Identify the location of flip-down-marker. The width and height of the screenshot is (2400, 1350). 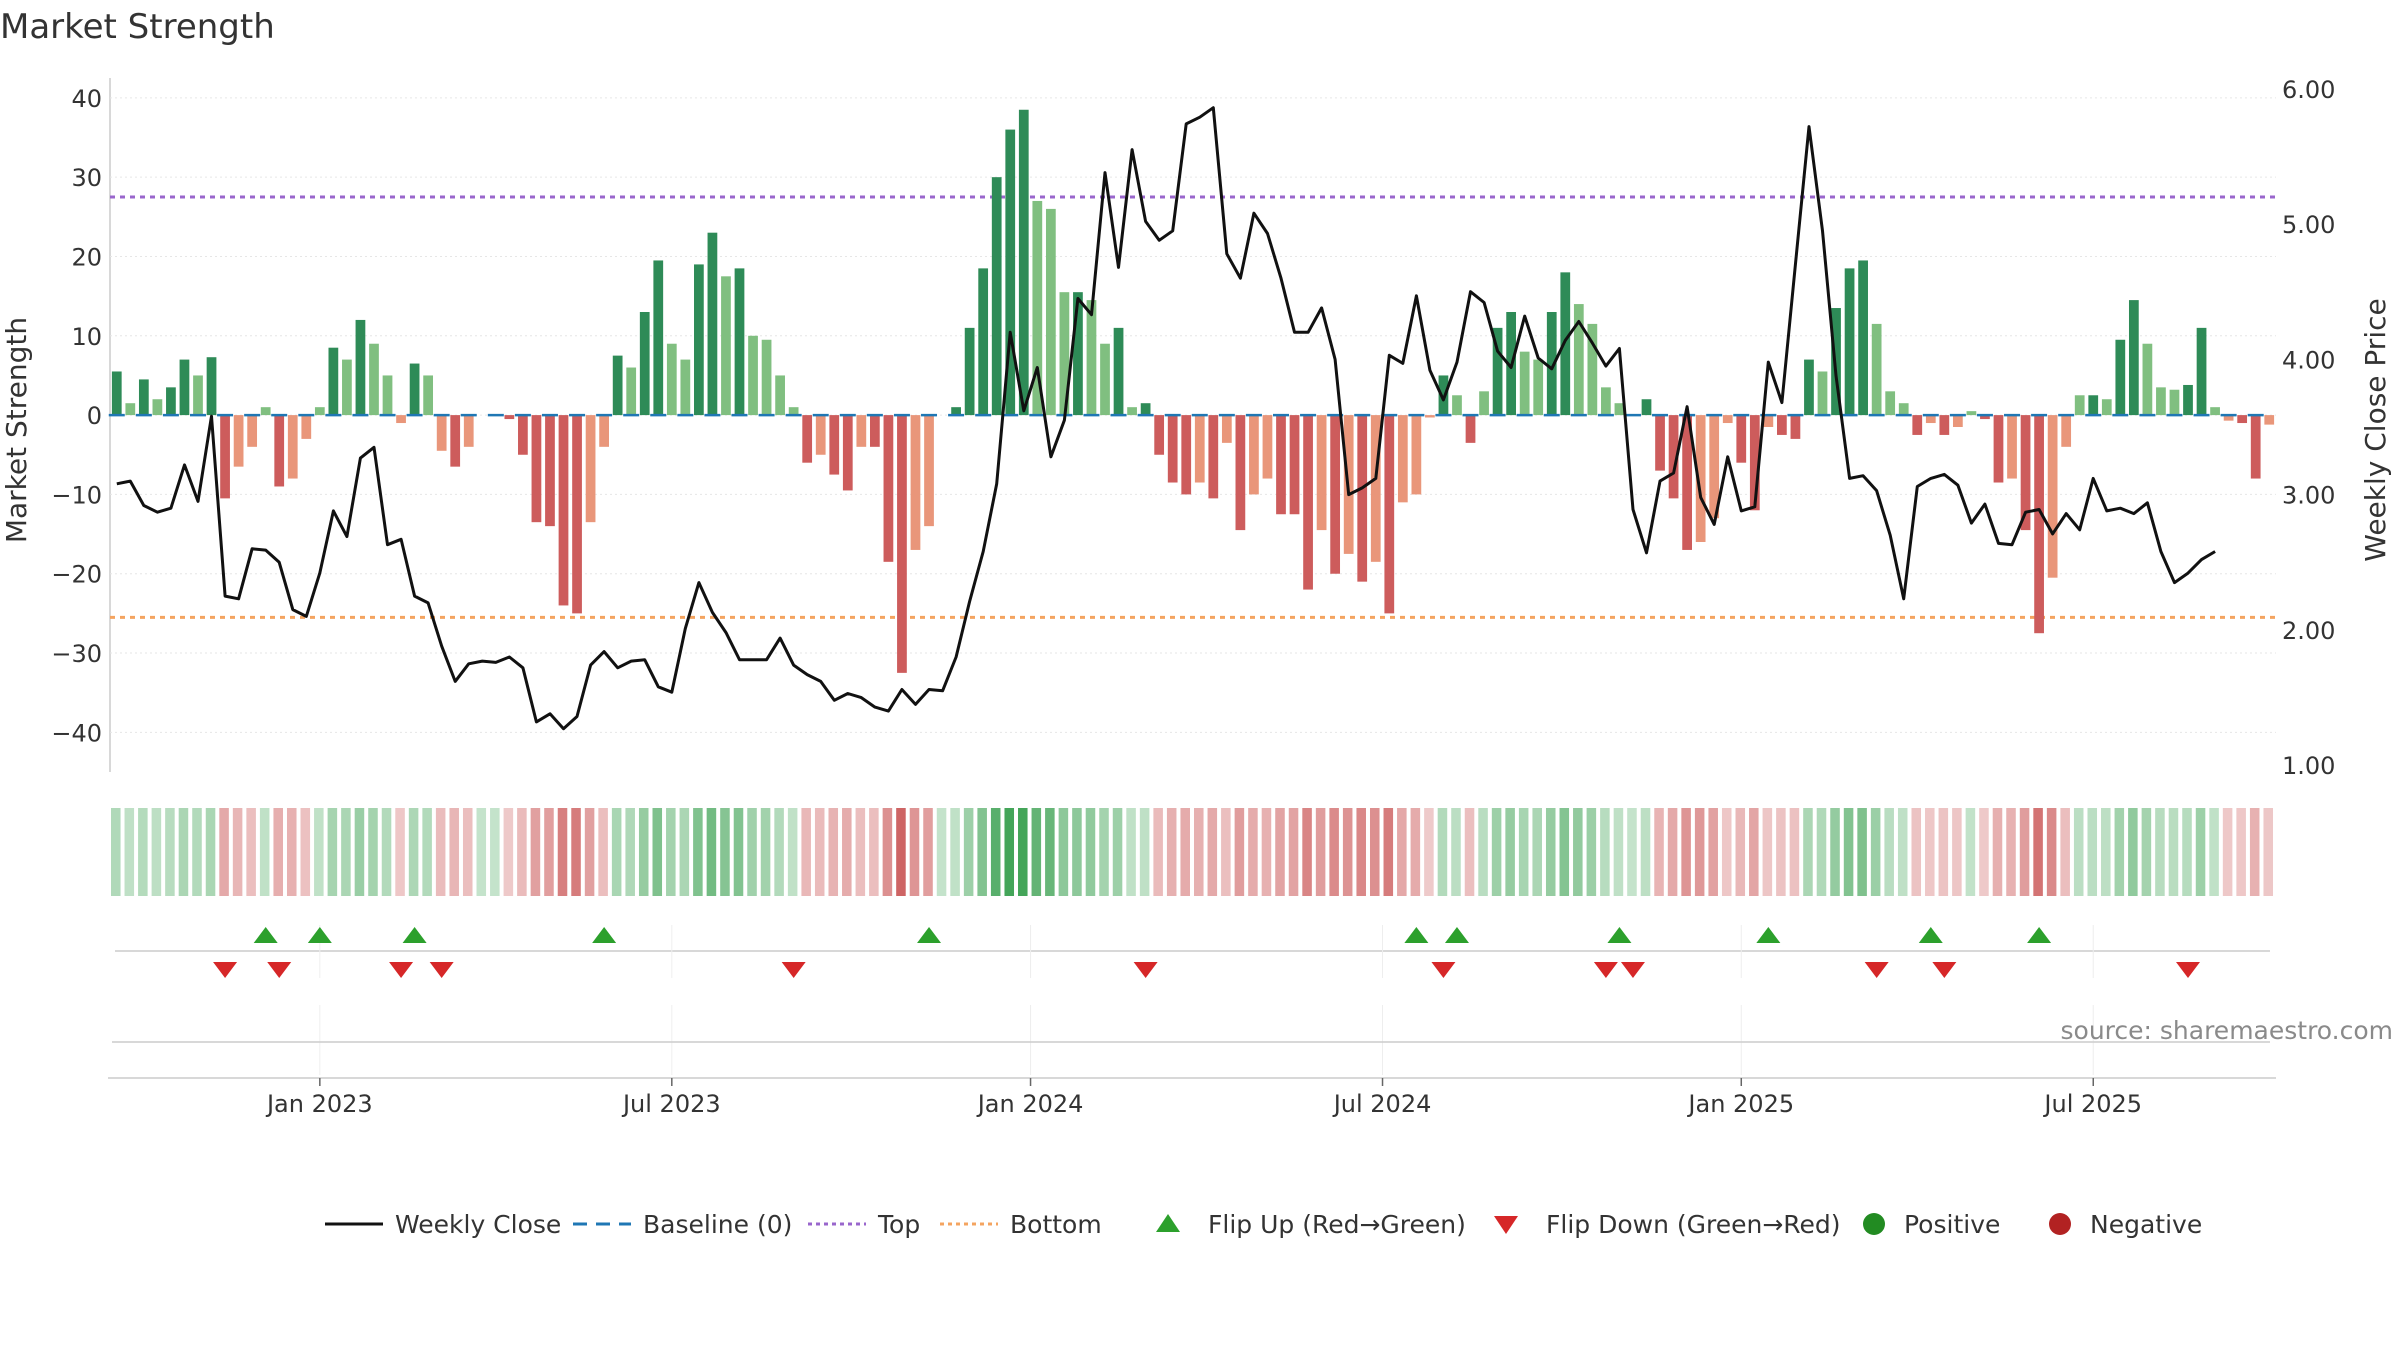
(1605, 970).